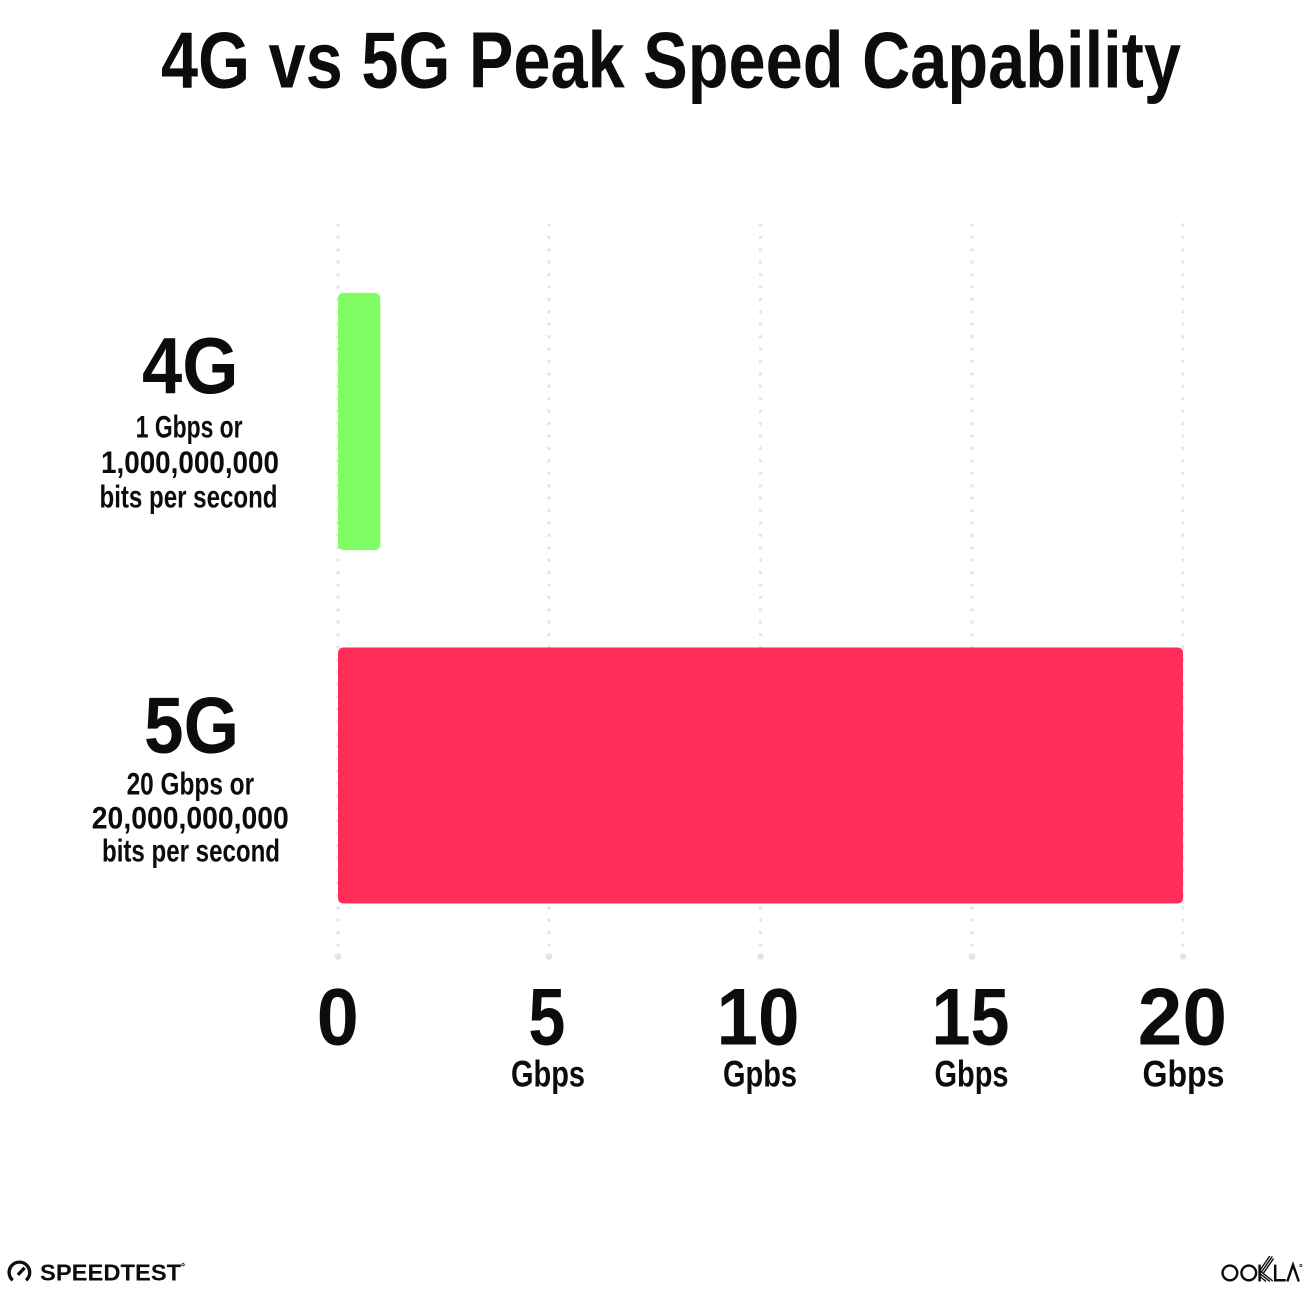  I want to click on svg-text: 5G, so click(191, 725).